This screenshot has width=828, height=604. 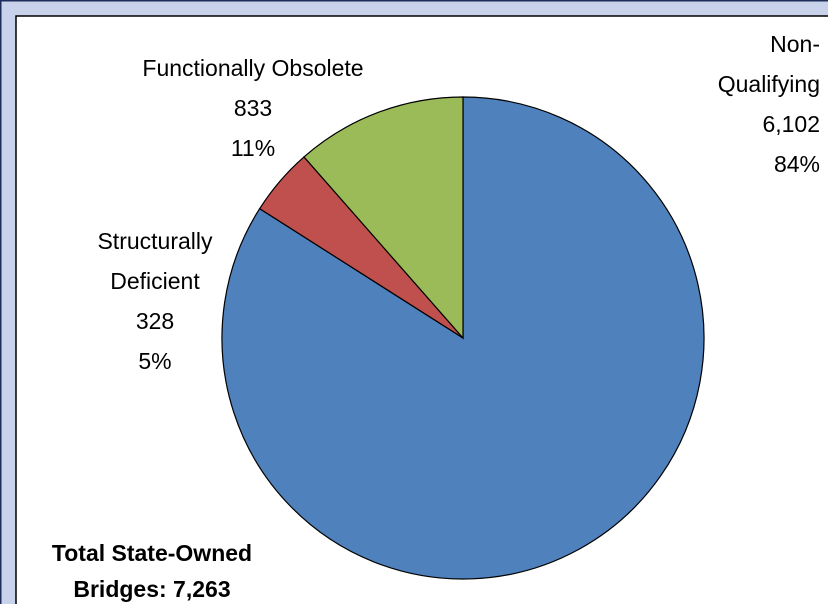 I want to click on slice-label: Qualifying, so click(x=769, y=84).